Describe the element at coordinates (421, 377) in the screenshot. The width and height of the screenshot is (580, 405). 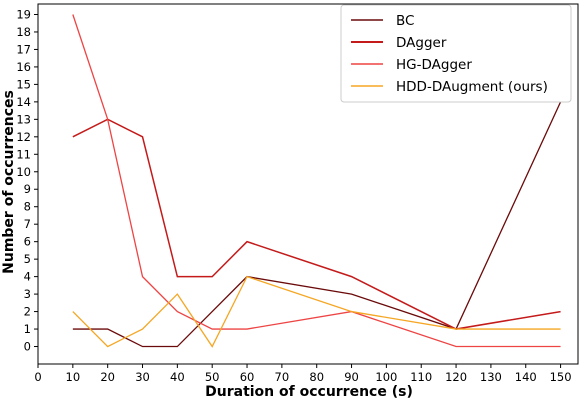
I see `x-tick-label: 110` at that location.